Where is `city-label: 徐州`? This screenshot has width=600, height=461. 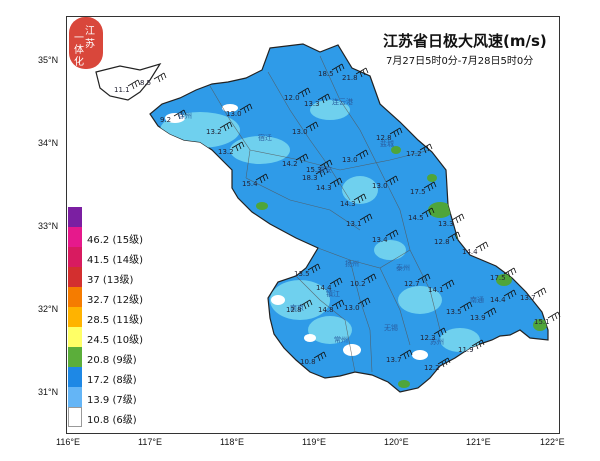 city-label: 徐州 is located at coordinates (185, 115).